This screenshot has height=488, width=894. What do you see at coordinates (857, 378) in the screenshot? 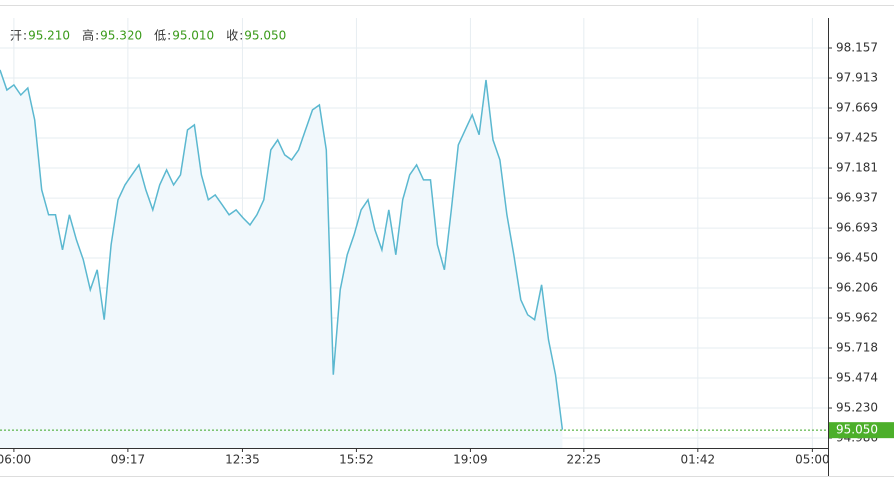
I see `y-tick-label: 95.474` at bounding box center [857, 378].